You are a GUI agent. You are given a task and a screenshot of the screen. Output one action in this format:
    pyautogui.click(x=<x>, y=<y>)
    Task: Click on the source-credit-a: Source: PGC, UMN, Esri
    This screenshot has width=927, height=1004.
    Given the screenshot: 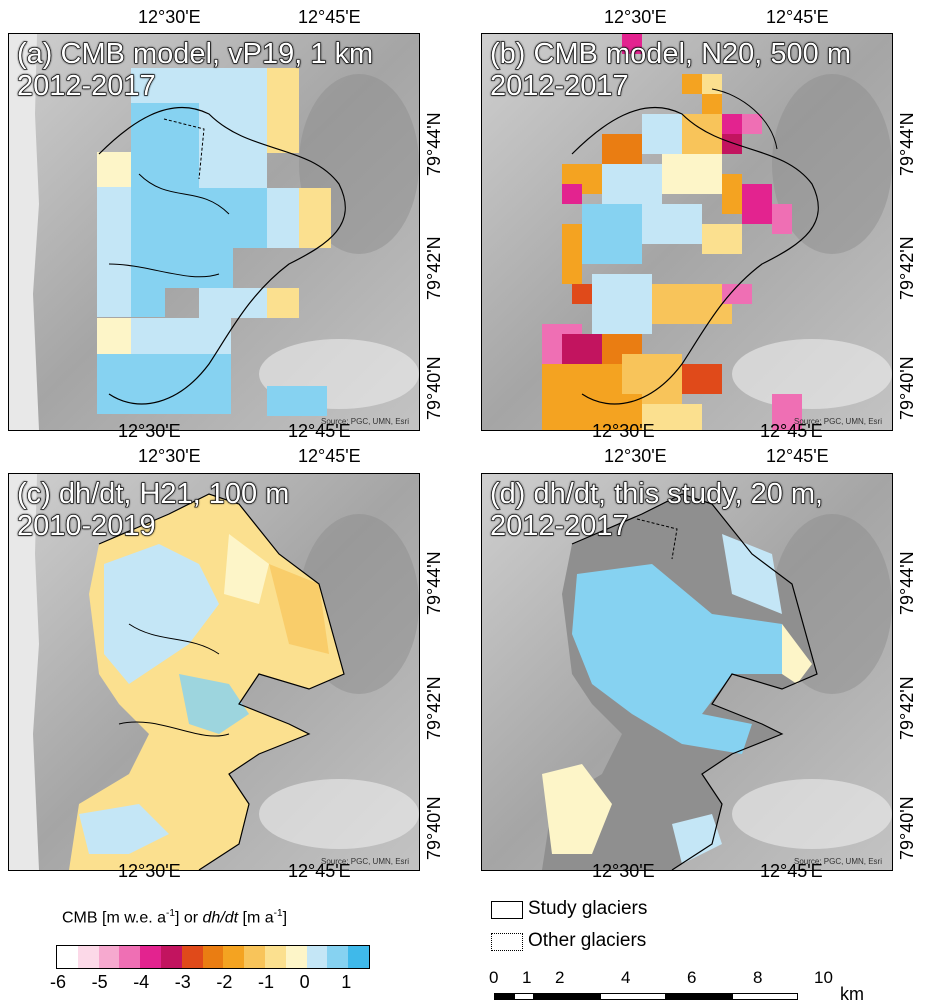 What is the action you would take?
    pyautogui.click(x=364, y=421)
    